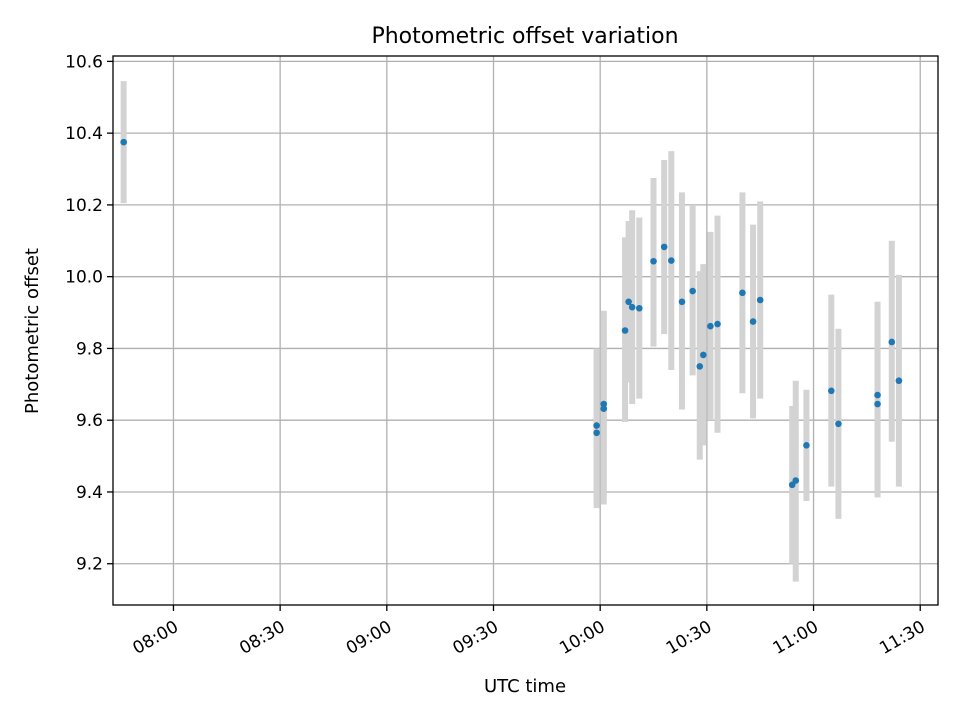 Image resolution: width=960 pixels, height=720 pixels. Describe the element at coordinates (84, 62) in the screenshot. I see `y-tick-label: 10.6` at that location.